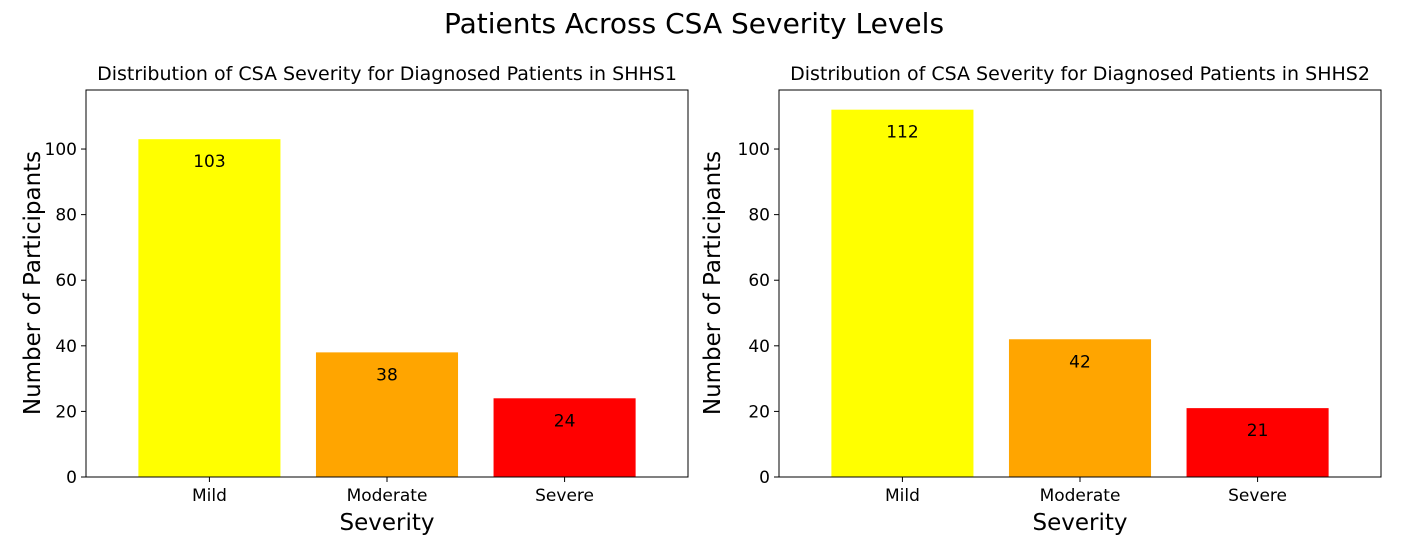 The image size is (1407, 545). I want to click on data-label: 38, so click(387, 375).